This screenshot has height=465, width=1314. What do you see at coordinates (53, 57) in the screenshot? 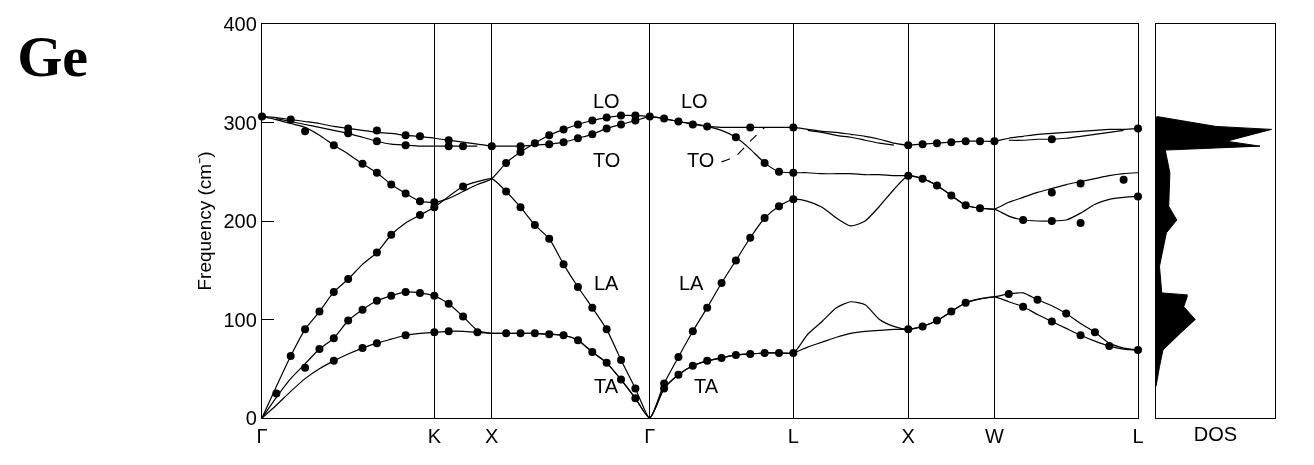
I see `chart-title: Ge` at bounding box center [53, 57].